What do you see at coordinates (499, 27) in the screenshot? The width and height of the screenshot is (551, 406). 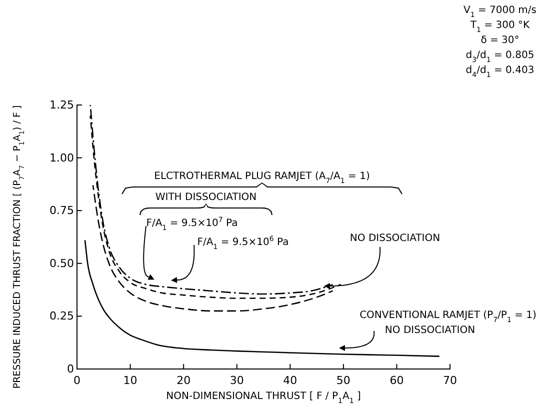 I see `text: T$_{1}$ = 300 °K` at bounding box center [499, 27].